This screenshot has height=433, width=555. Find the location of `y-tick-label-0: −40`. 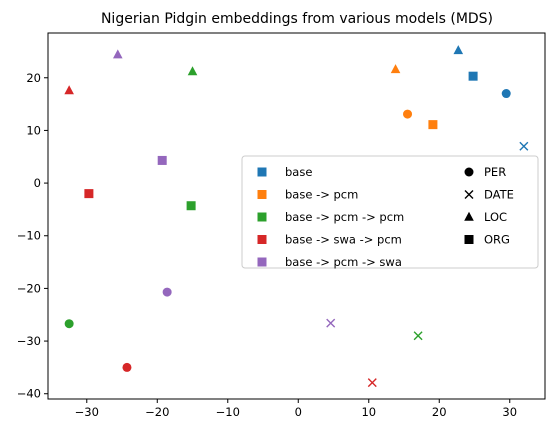

y-tick-label-0: −40 is located at coordinates (29, 394).